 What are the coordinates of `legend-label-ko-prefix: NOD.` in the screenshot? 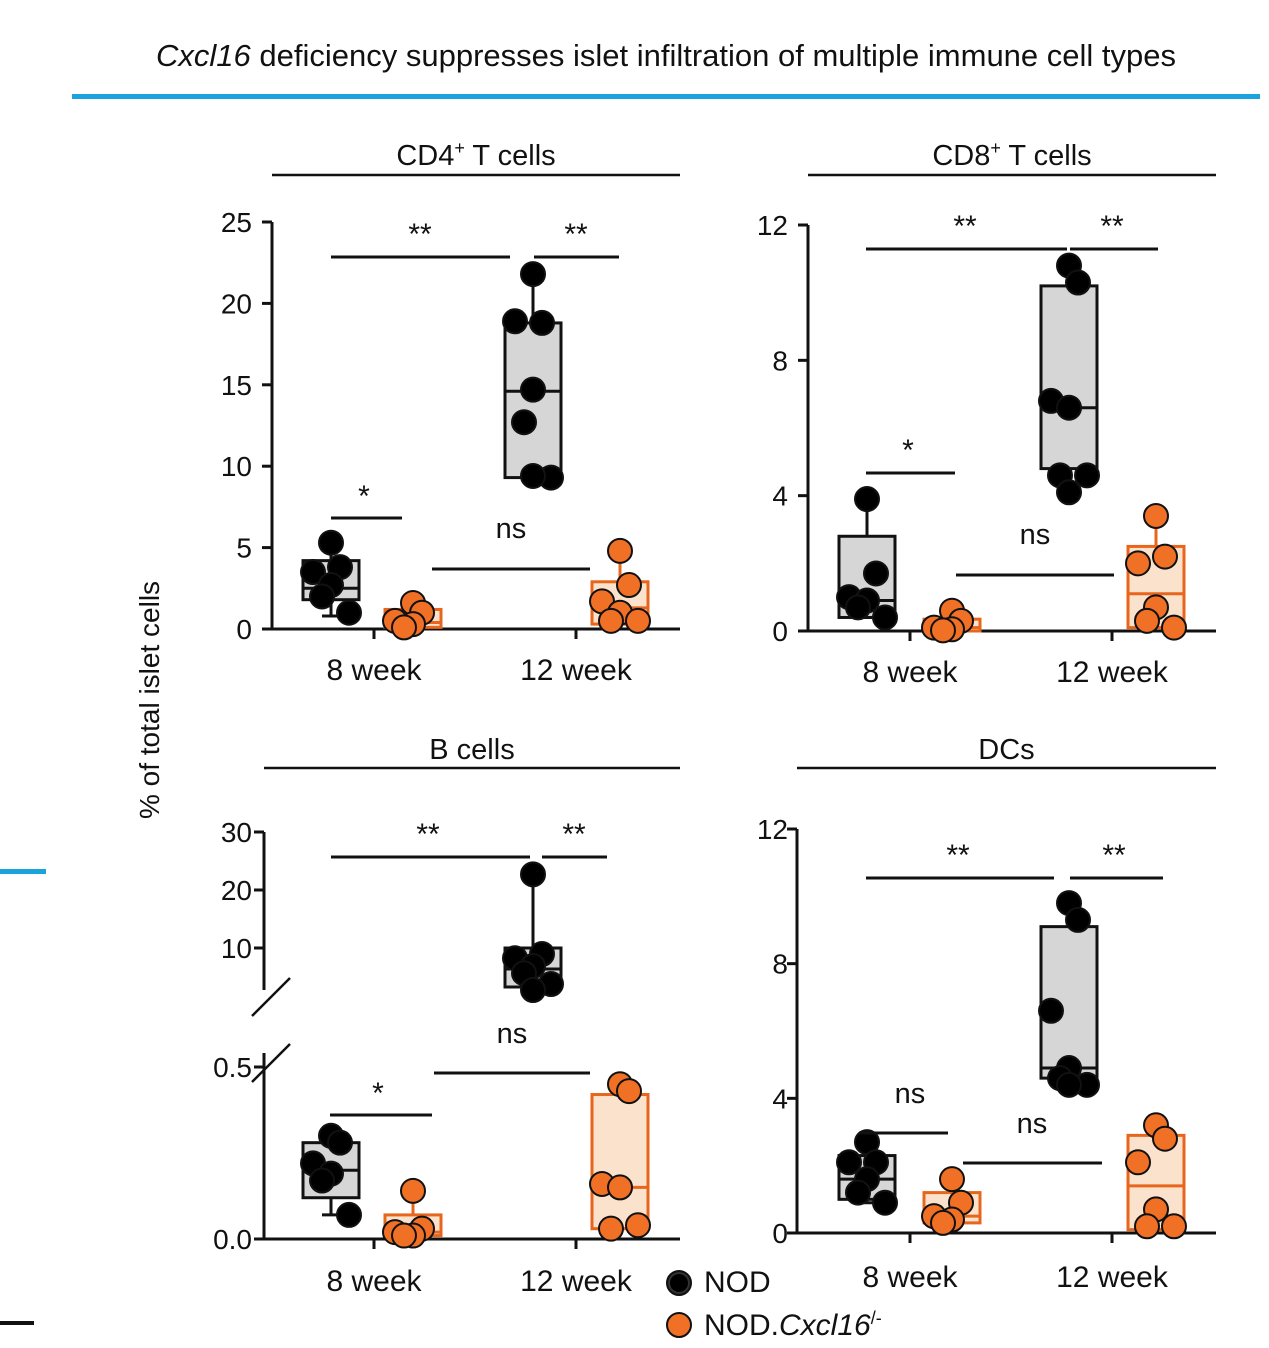 It's located at (741, 1325).